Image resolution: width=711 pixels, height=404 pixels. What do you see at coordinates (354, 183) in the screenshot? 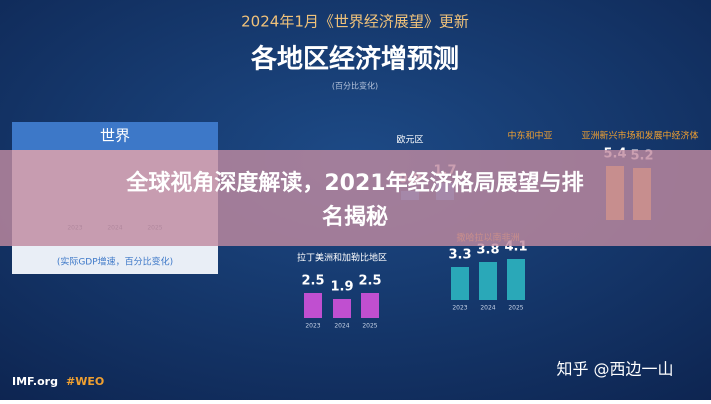
I see `banner-line: 全球视角深度解读，2021年经济格局展望与排` at bounding box center [354, 183].